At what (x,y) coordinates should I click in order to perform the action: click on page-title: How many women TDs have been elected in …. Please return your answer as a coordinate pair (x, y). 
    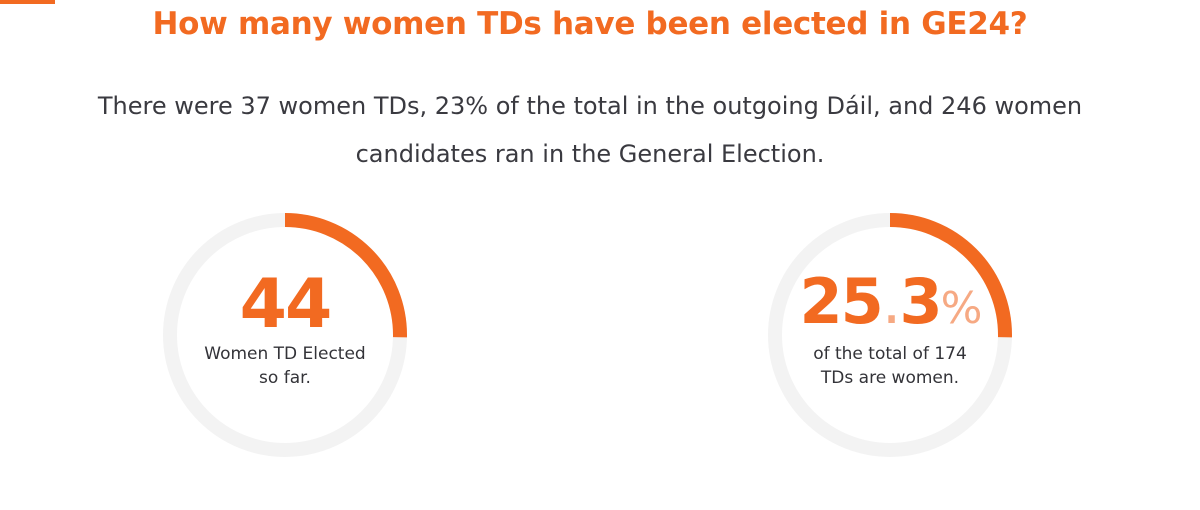
    Looking at the image, I should click on (590, 24).